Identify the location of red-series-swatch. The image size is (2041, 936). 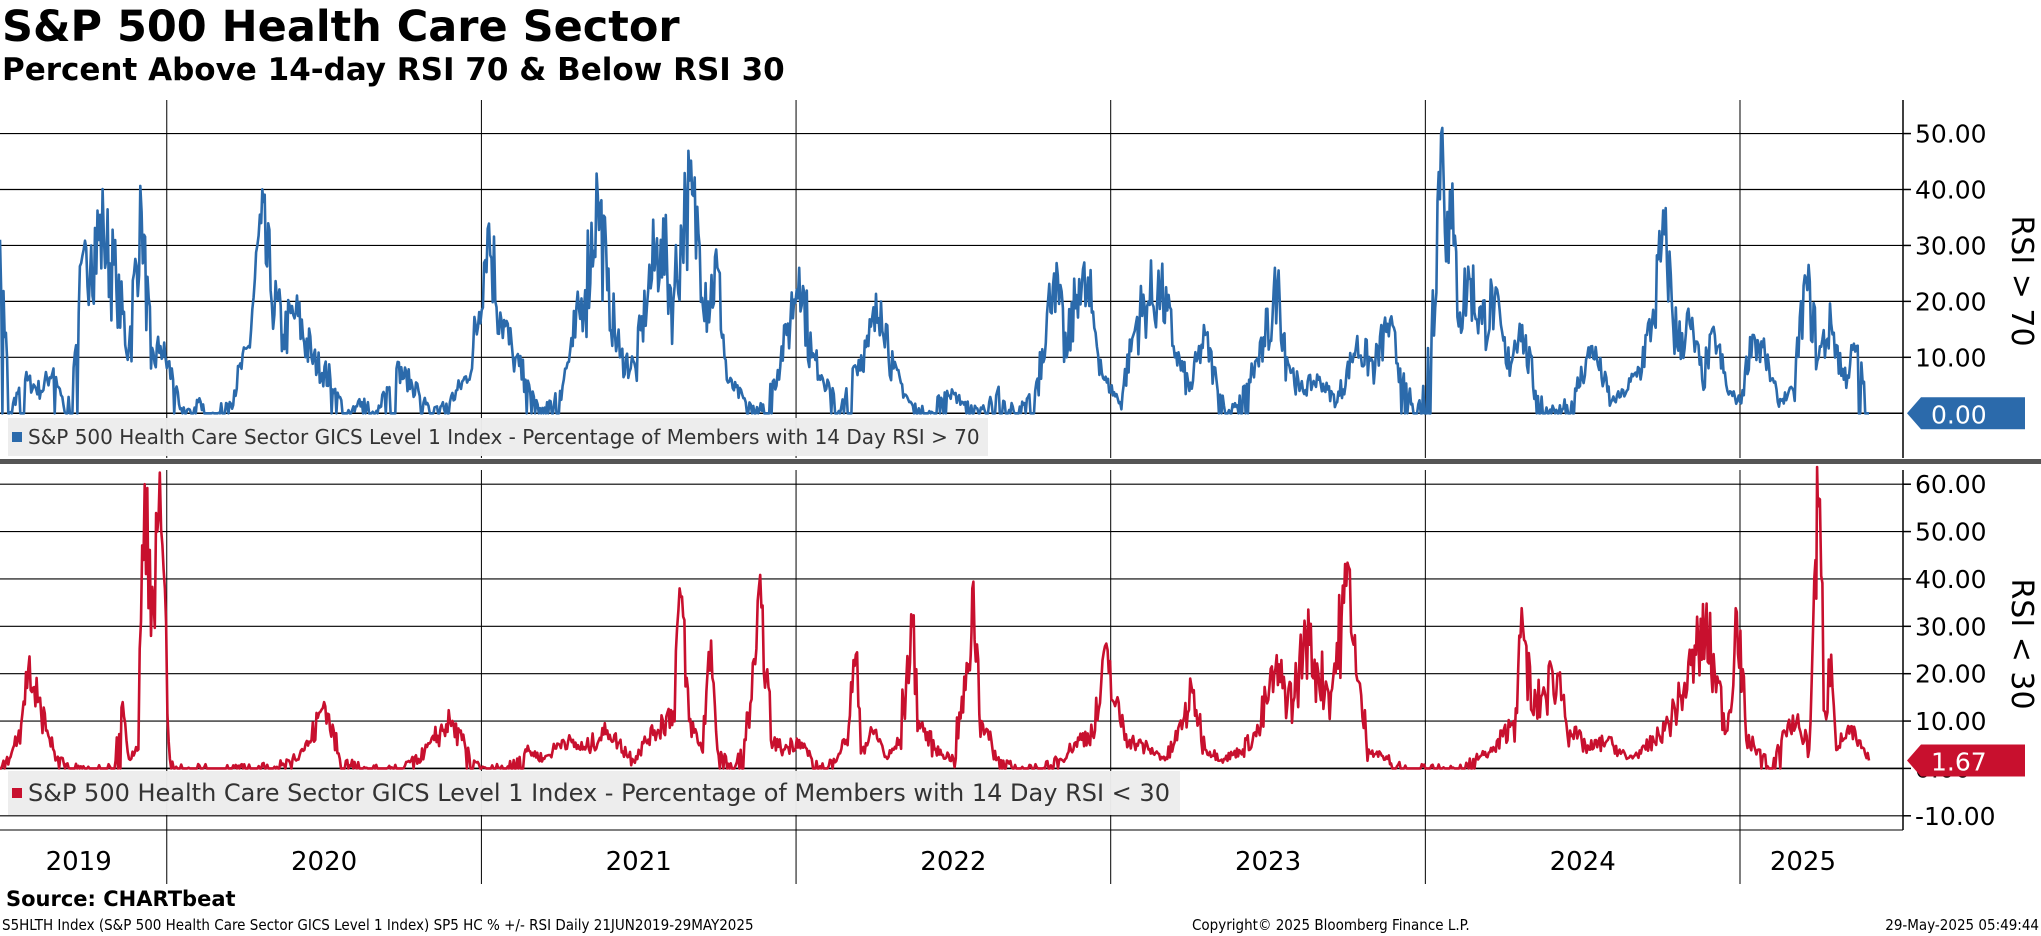
(17, 793).